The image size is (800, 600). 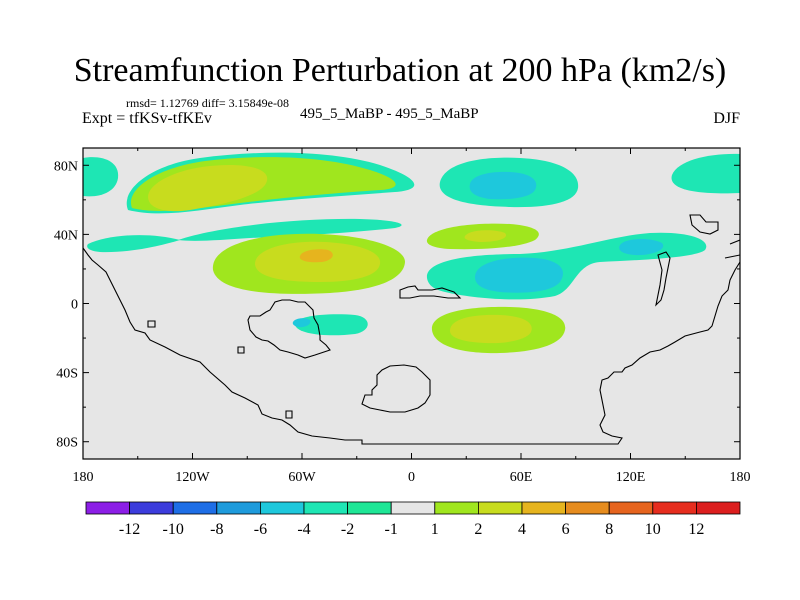 I want to click on x-tick-label: 120E, so click(x=631, y=477).